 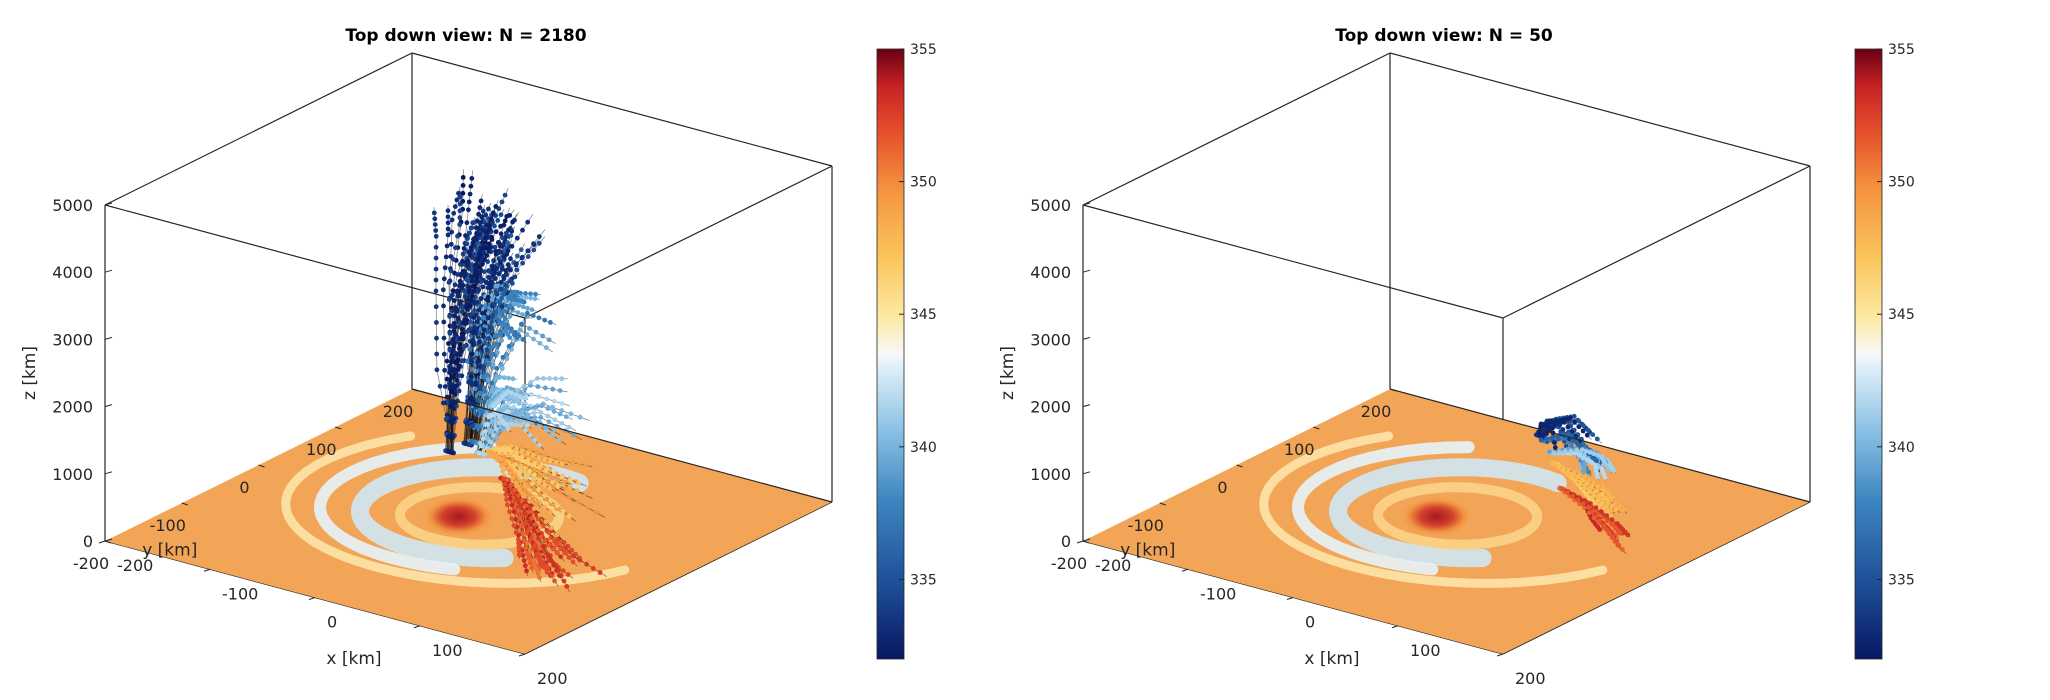 I want to click on colorbar-tick-label: 350, so click(x=923, y=183).